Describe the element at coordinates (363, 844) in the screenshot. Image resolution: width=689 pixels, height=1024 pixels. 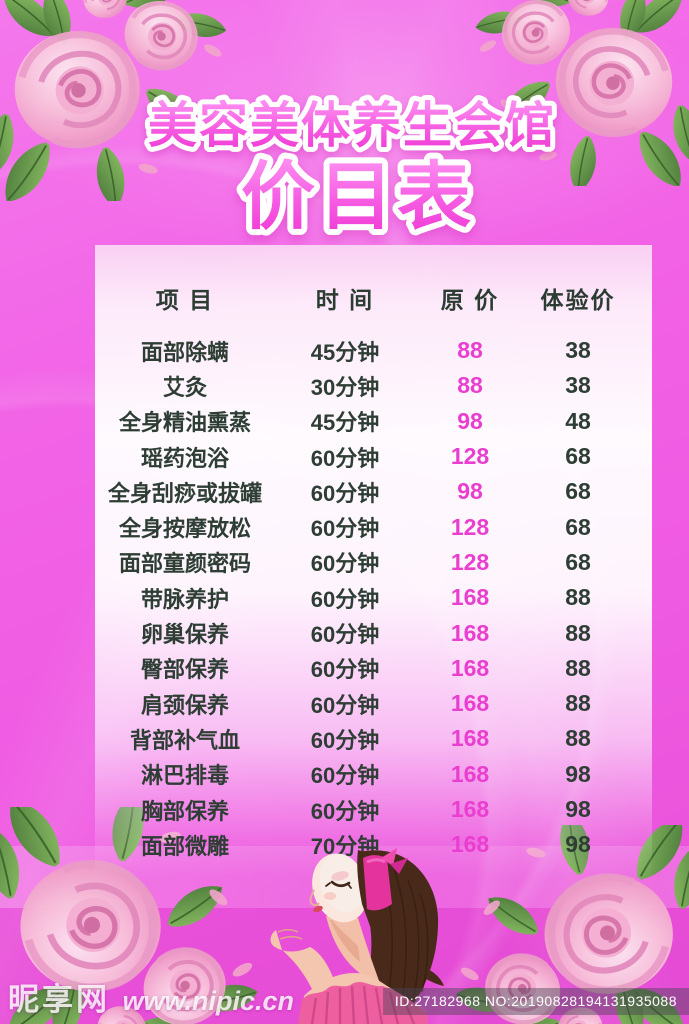
I see `table-row: 面部微雕 70分钟 168 98` at that location.